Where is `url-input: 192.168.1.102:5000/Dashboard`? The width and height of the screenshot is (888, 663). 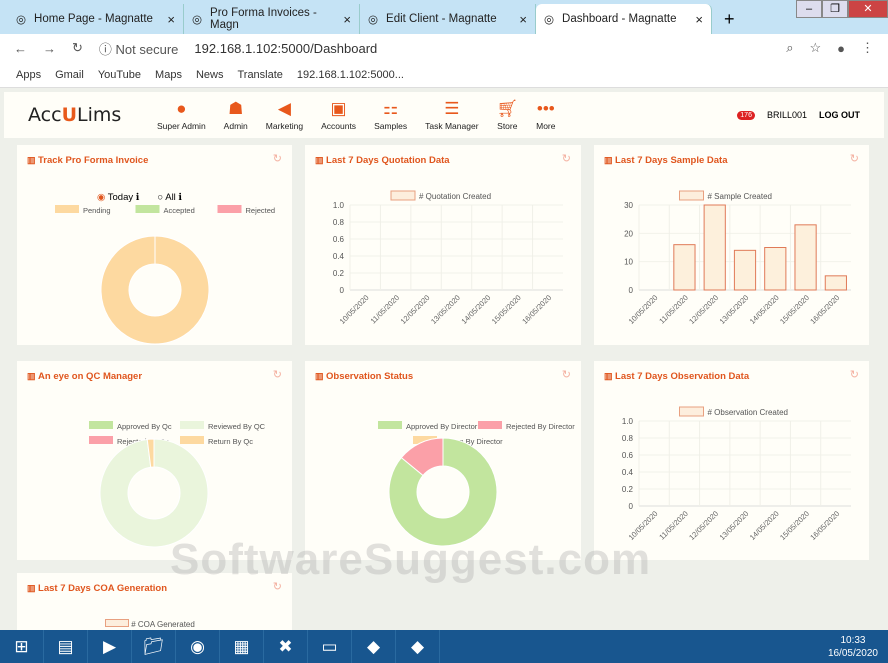
url-input: 192.168.1.102:5000/Dashboard is located at coordinates (286, 48).